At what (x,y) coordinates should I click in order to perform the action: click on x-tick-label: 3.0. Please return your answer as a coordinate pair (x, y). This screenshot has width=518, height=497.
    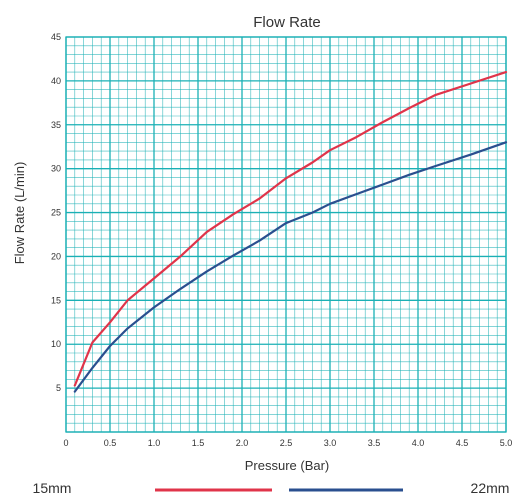
    Looking at the image, I should click on (330, 443).